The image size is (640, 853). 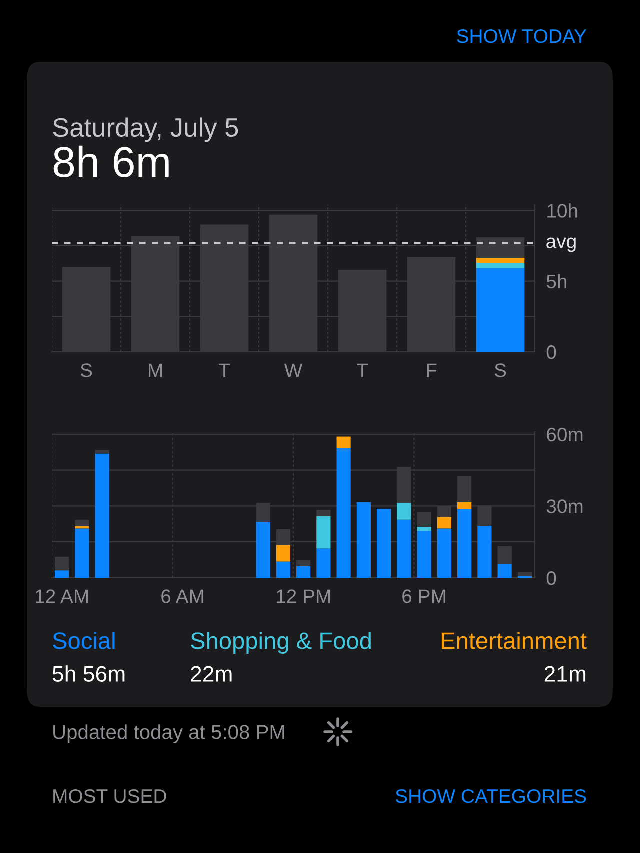 I want to click on y-tick-label: 60m, so click(x=565, y=435).